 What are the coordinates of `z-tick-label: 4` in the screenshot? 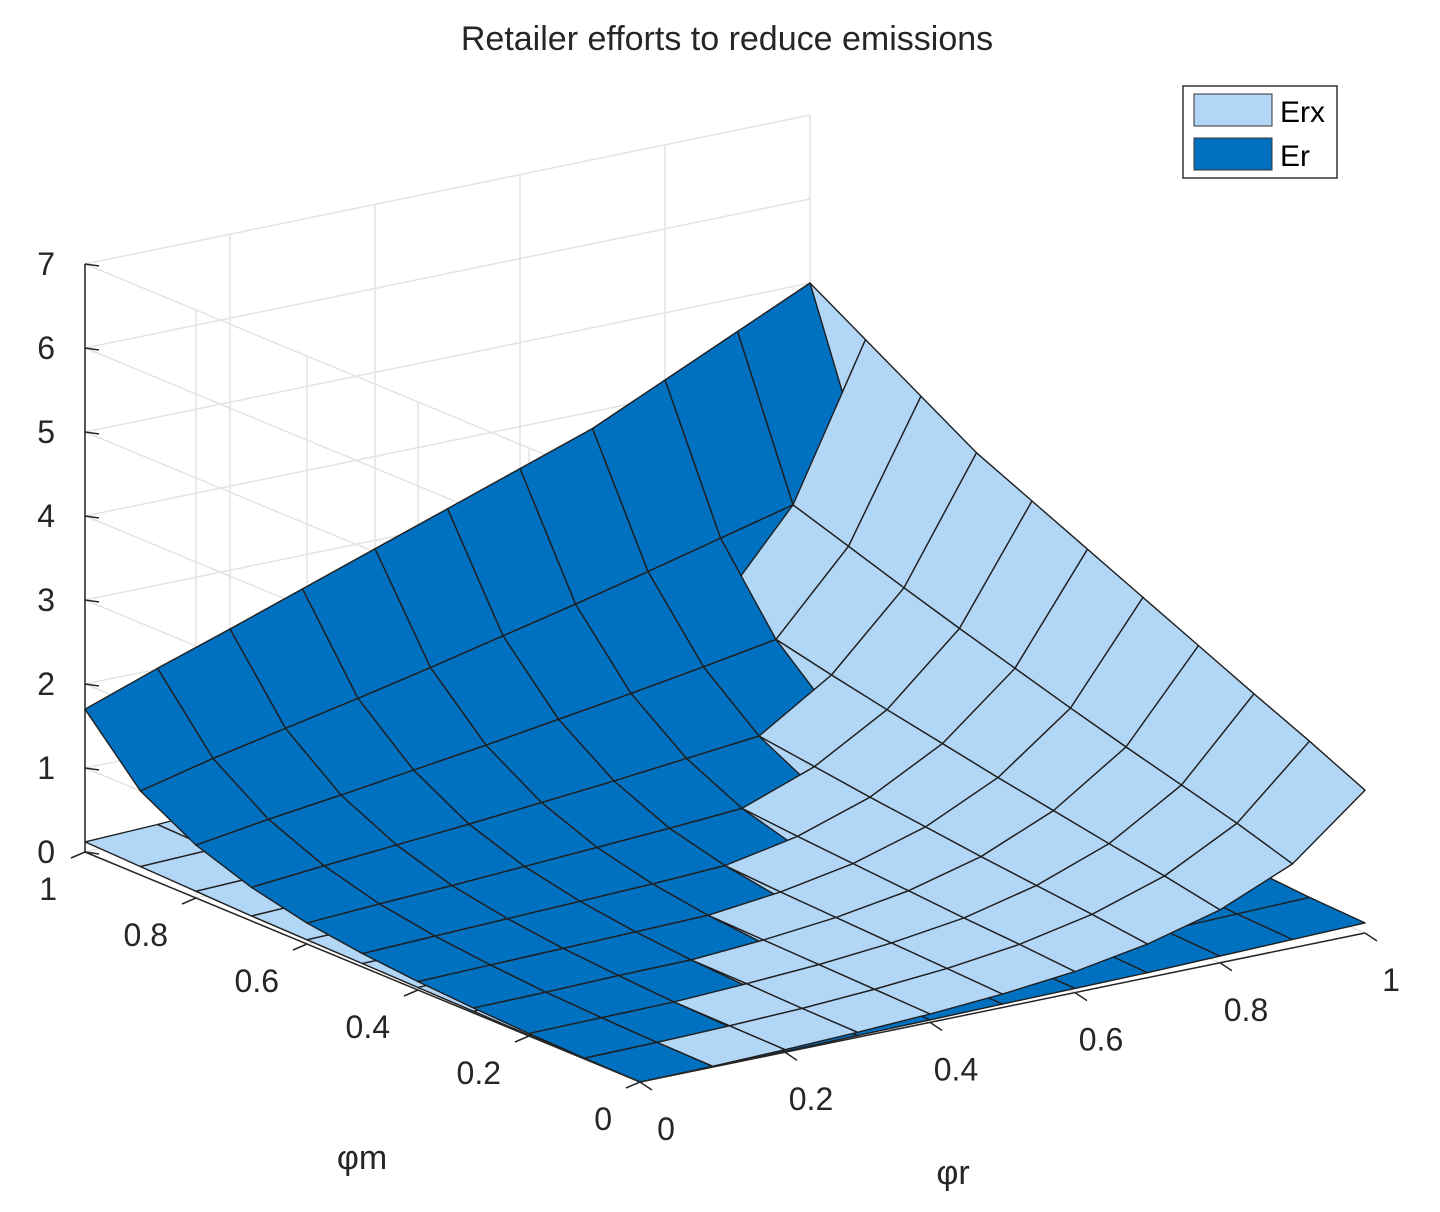 It's located at (46, 516).